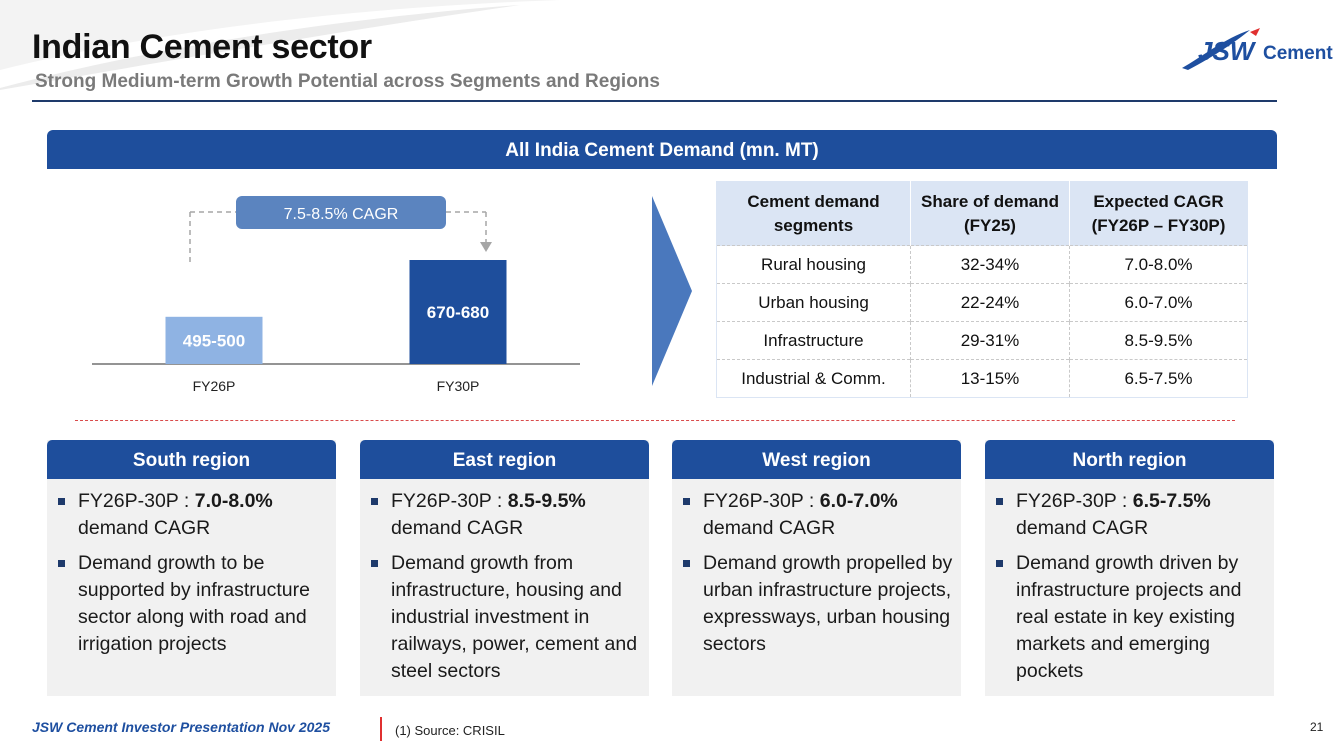  Describe the element at coordinates (1317, 727) in the screenshot. I see `page-number: 21` at that location.